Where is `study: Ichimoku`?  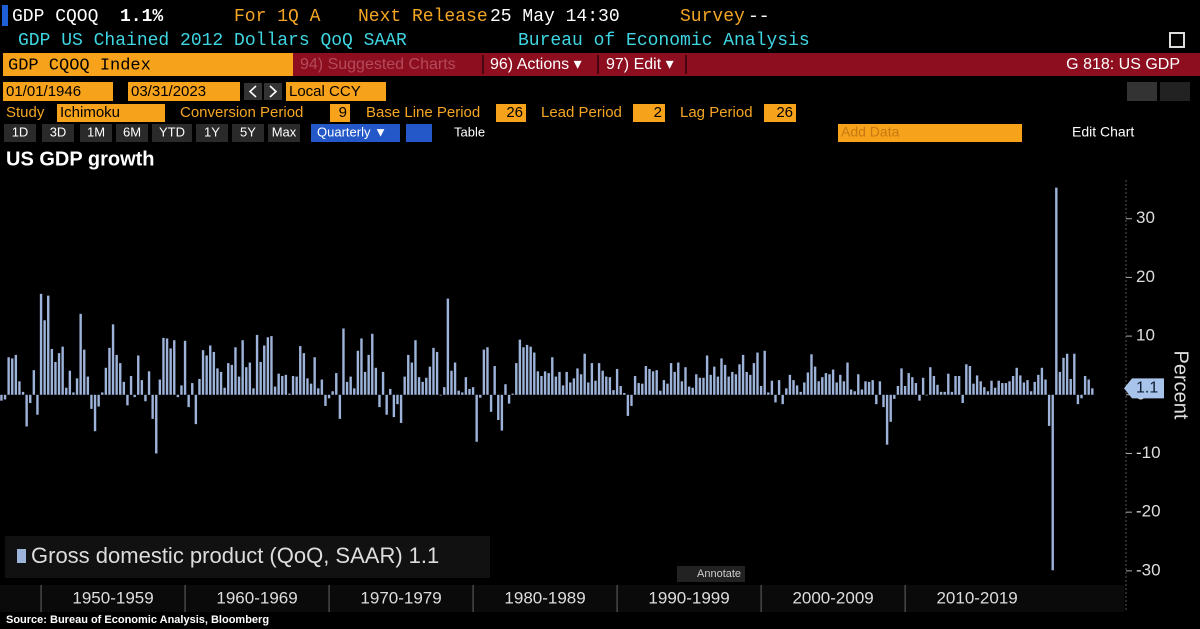
study: Ichimoku is located at coordinates (90, 112).